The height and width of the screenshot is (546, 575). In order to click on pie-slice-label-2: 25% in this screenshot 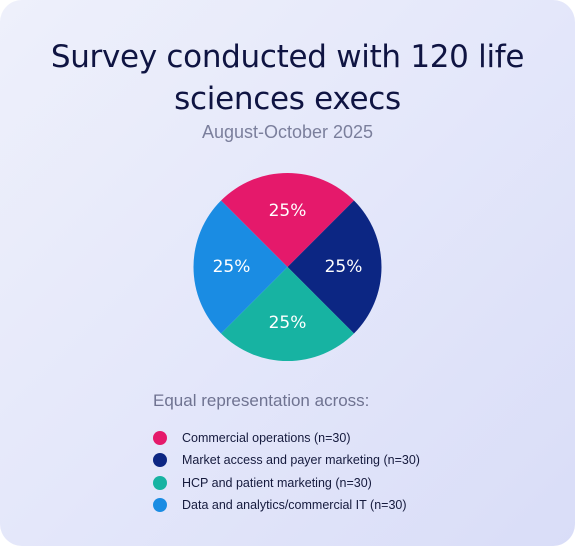, I will do `click(344, 267)`.